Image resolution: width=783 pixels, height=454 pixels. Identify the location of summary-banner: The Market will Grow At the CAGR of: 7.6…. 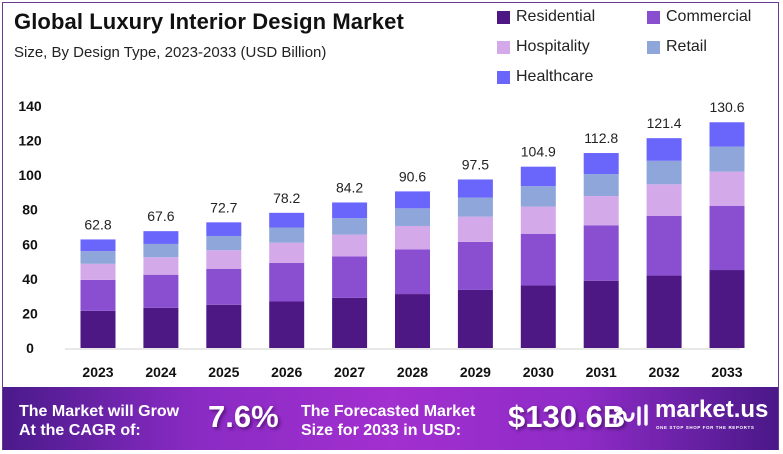
(390, 418).